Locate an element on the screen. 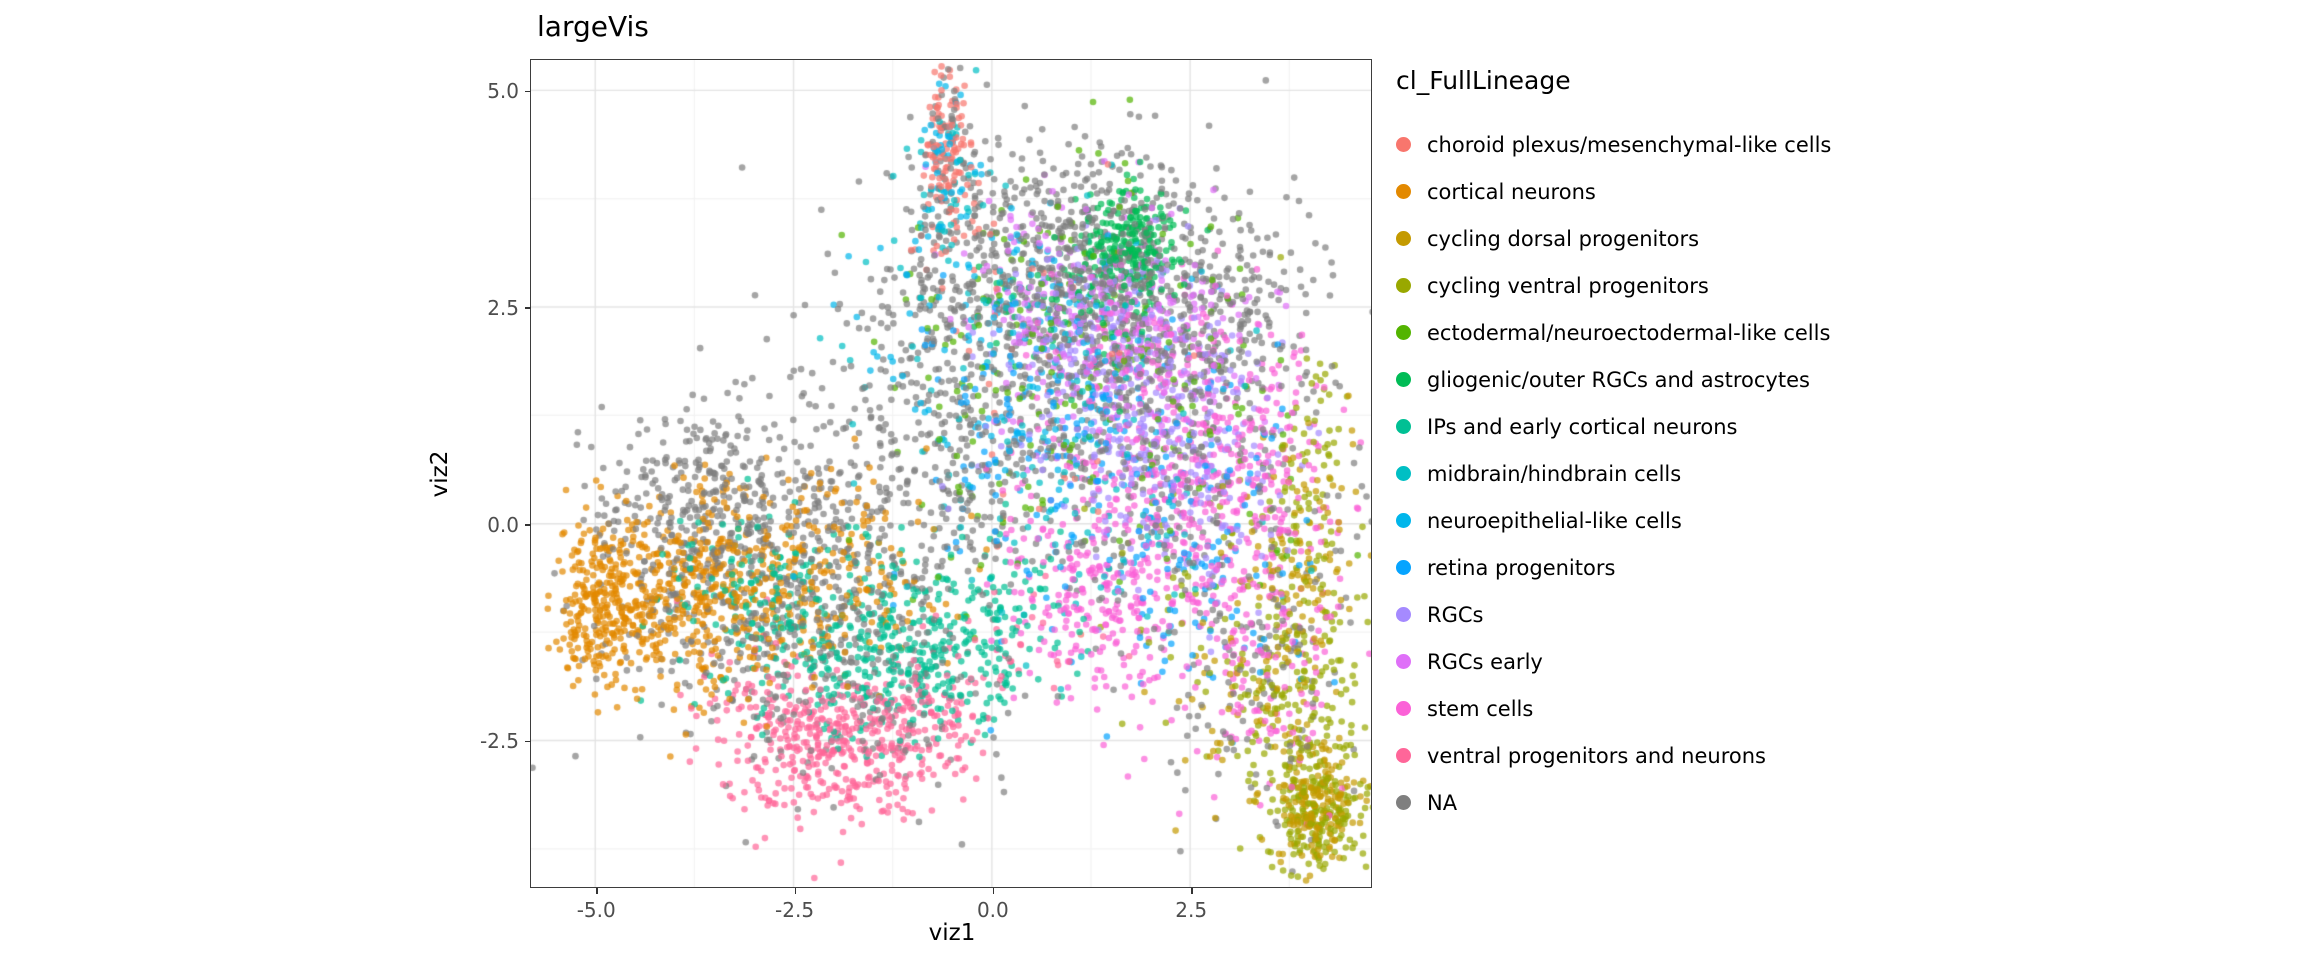  plot-title: largeVis is located at coordinates (593, 26).